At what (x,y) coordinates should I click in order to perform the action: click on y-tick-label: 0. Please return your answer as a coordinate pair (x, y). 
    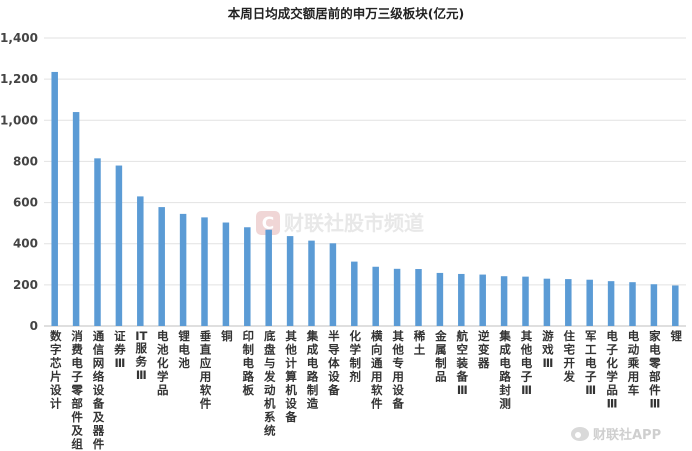
    Looking at the image, I should click on (34, 326).